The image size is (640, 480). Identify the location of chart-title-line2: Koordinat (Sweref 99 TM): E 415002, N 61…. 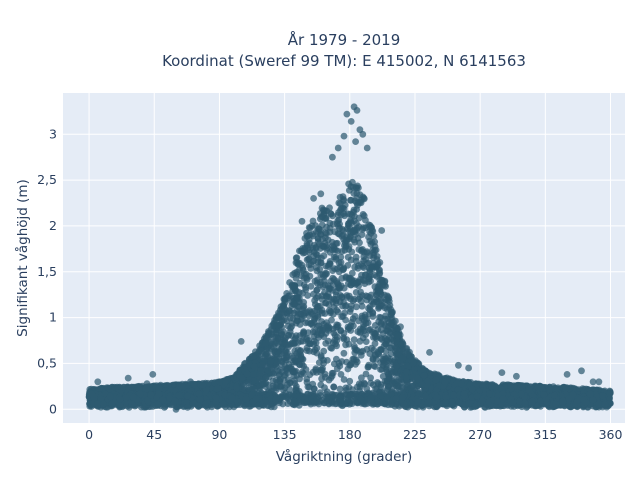
(344, 61).